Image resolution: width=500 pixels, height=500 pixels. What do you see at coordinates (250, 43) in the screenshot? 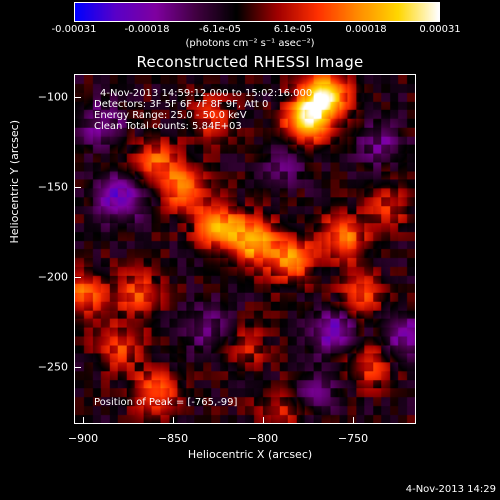
I see `colorbar-units: (photons cm⁻² s⁻¹ asec⁻²)` at bounding box center [250, 43].